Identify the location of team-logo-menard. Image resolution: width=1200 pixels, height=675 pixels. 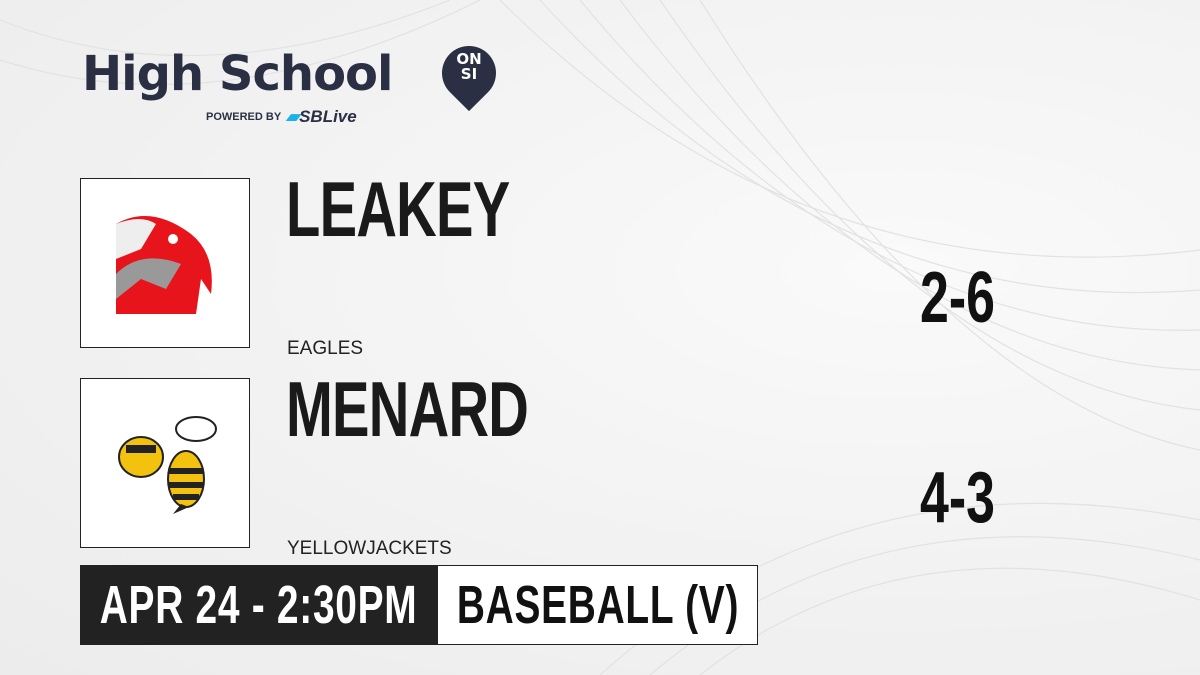
(165, 463).